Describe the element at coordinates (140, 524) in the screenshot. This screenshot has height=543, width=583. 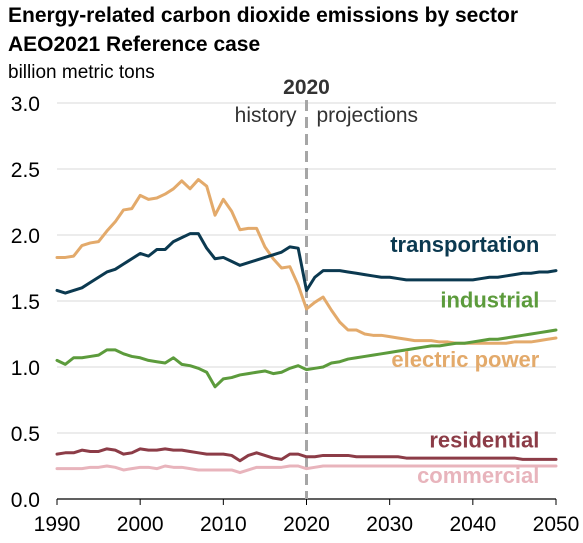
I see `x-tick-label: 2000` at that location.